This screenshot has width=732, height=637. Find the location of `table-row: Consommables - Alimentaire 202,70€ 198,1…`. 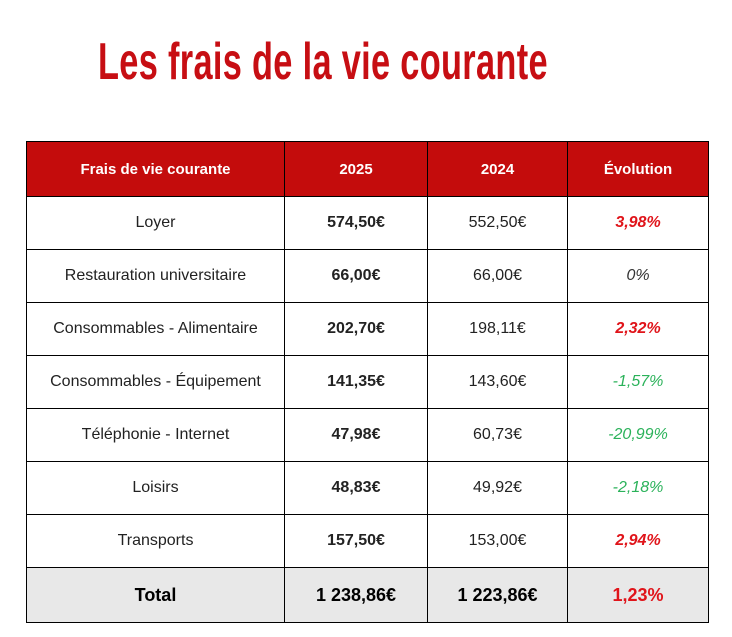

table-row: Consommables - Alimentaire 202,70€ 198,1… is located at coordinates (367, 329).